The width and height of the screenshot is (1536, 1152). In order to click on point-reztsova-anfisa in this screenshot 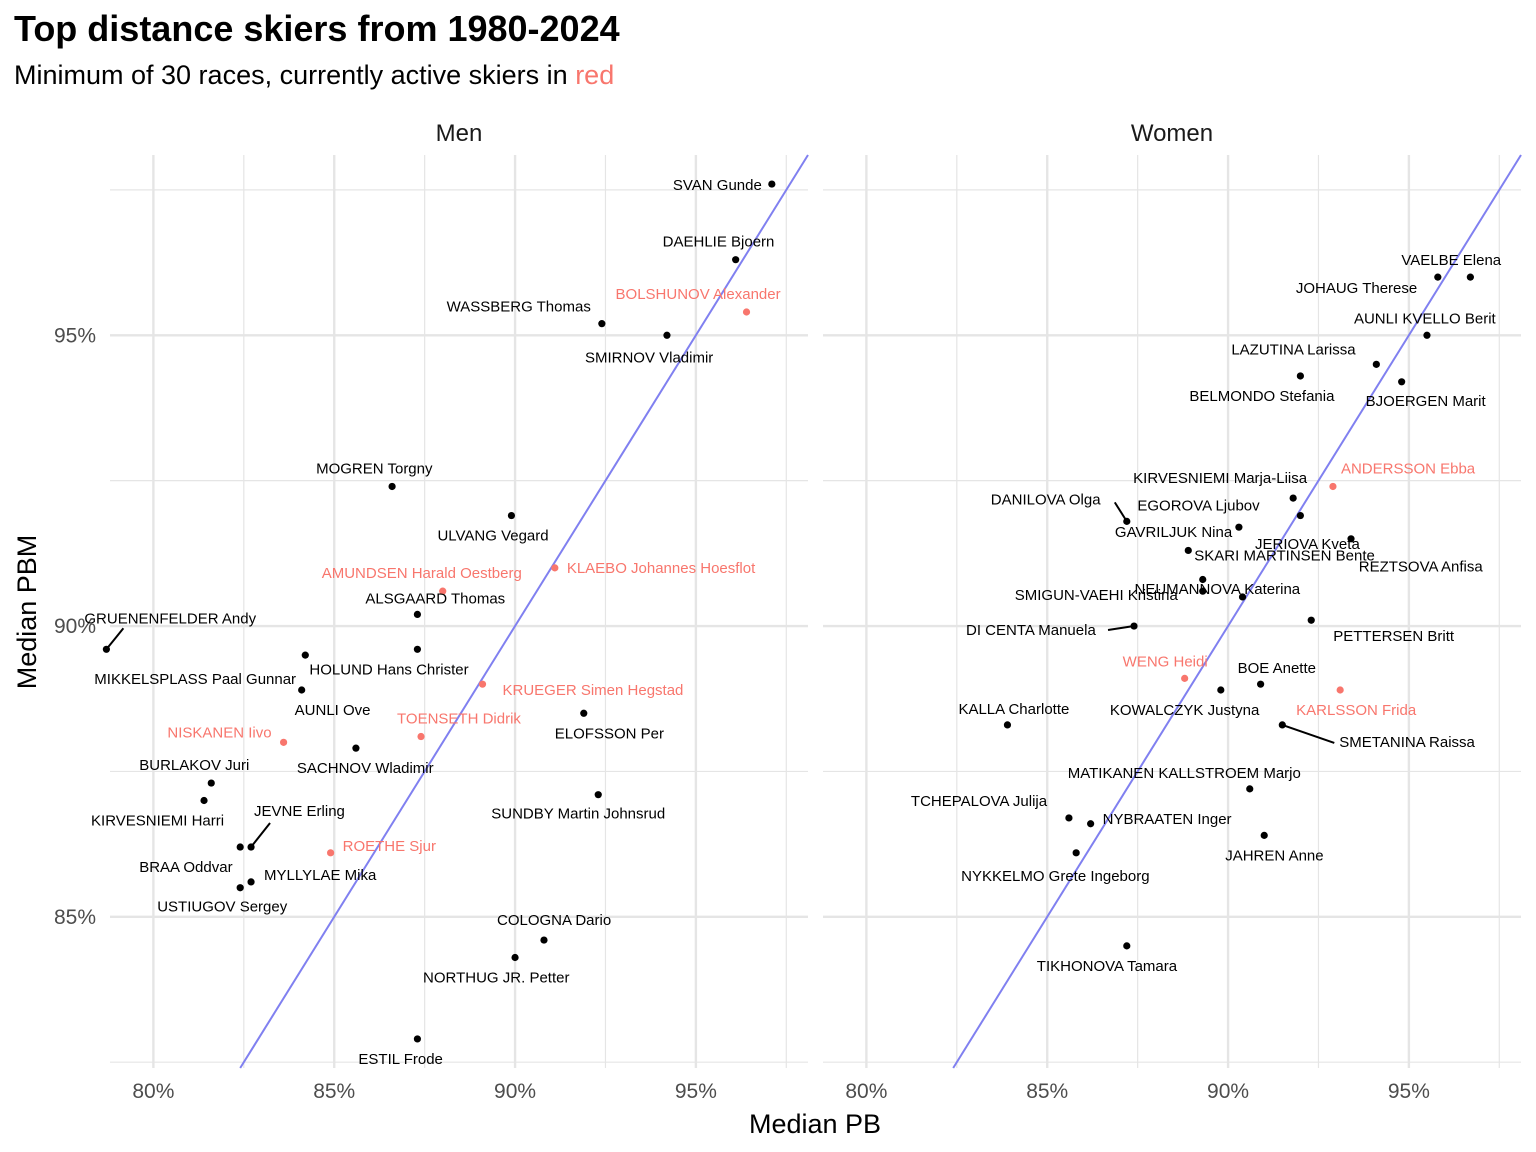, I will do `click(1203, 579)`.